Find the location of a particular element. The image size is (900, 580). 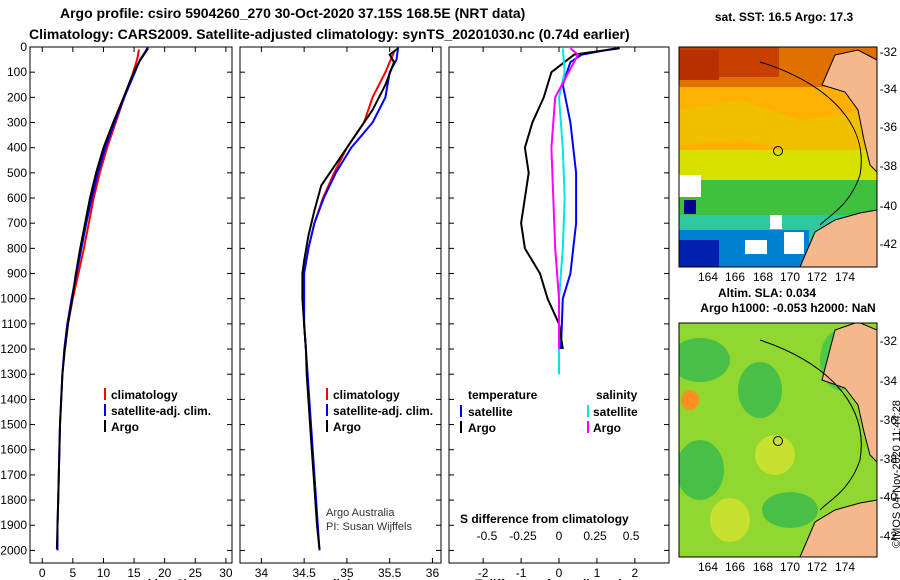

credit-line-1: Argo Australia is located at coordinates (360, 513).